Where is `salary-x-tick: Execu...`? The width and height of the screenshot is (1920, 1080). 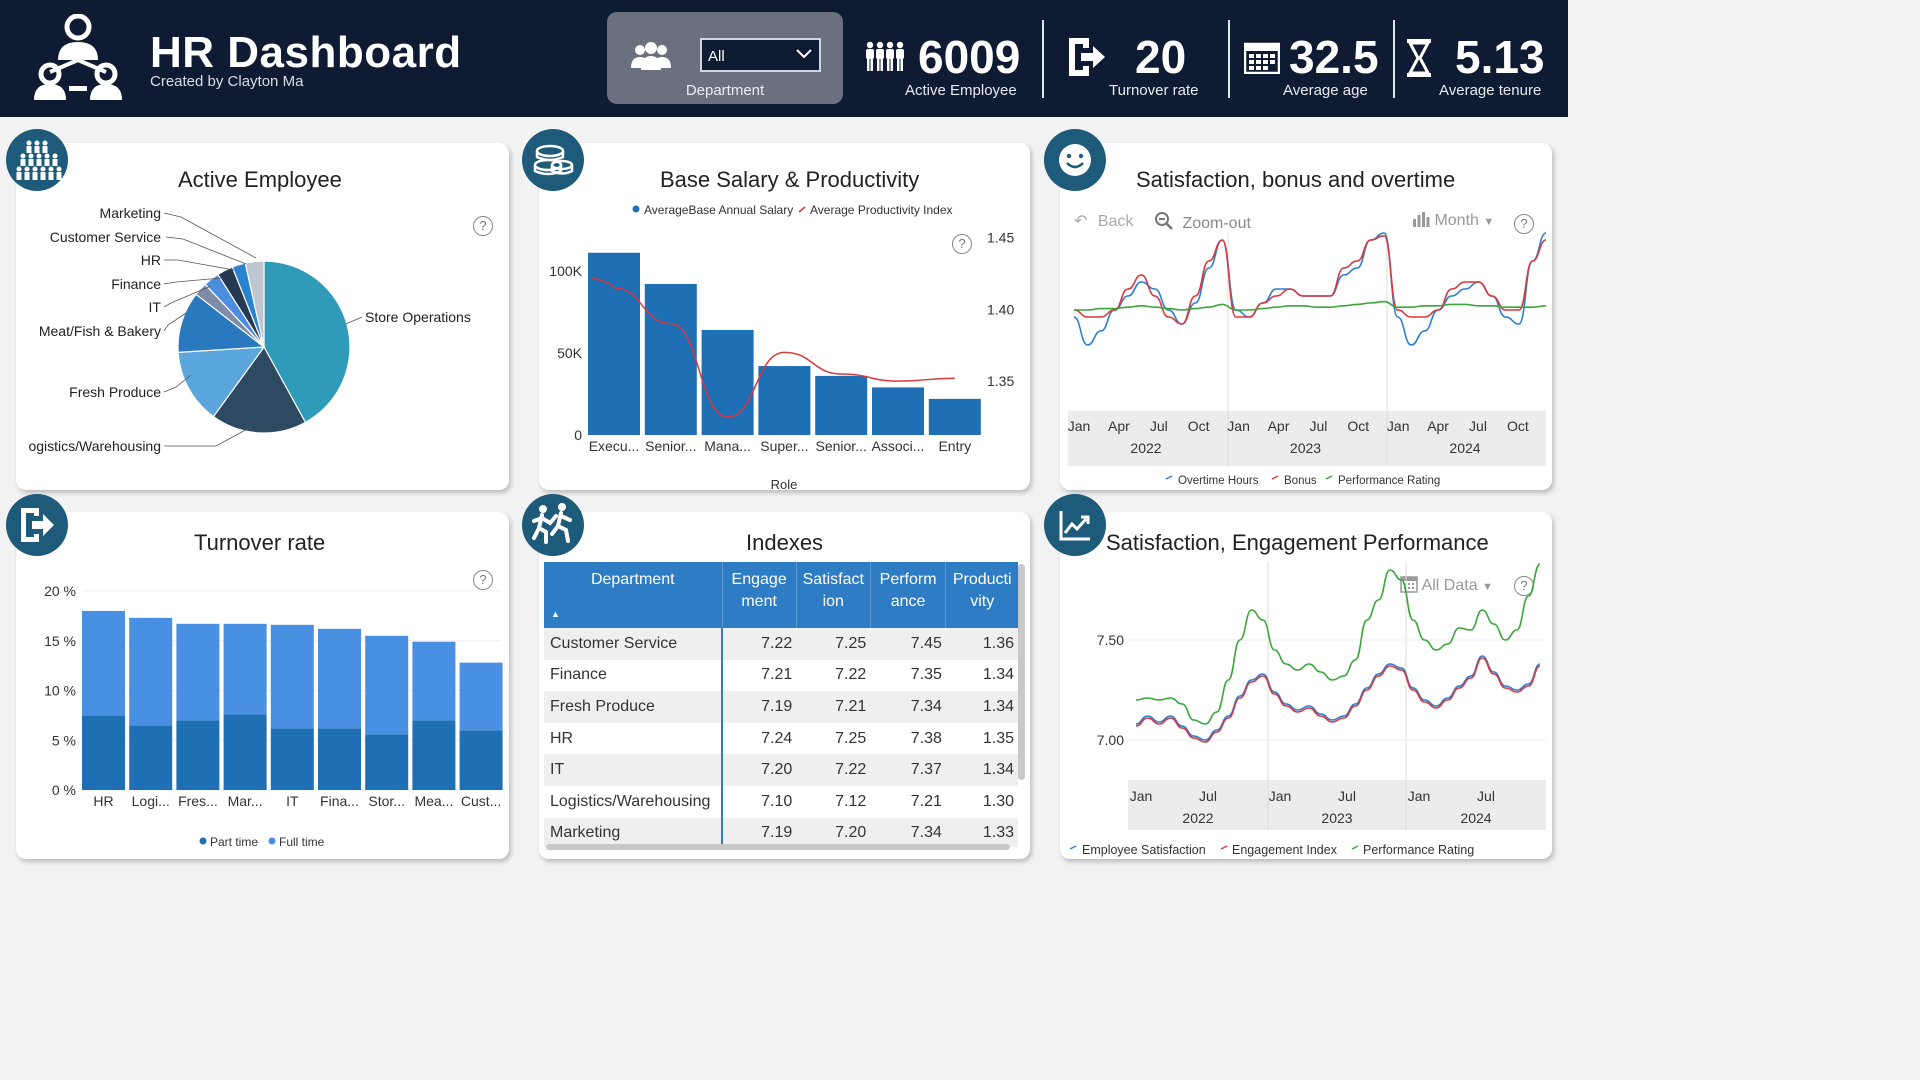 salary-x-tick: Execu... is located at coordinates (614, 446).